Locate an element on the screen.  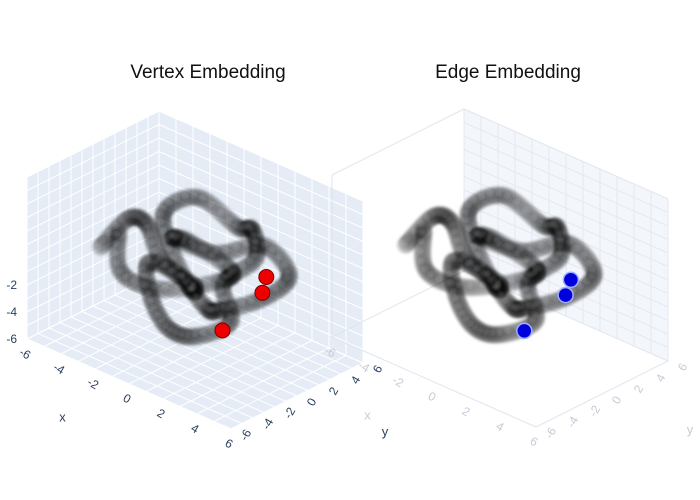
x-tick-label: -2 is located at coordinates (93, 384).